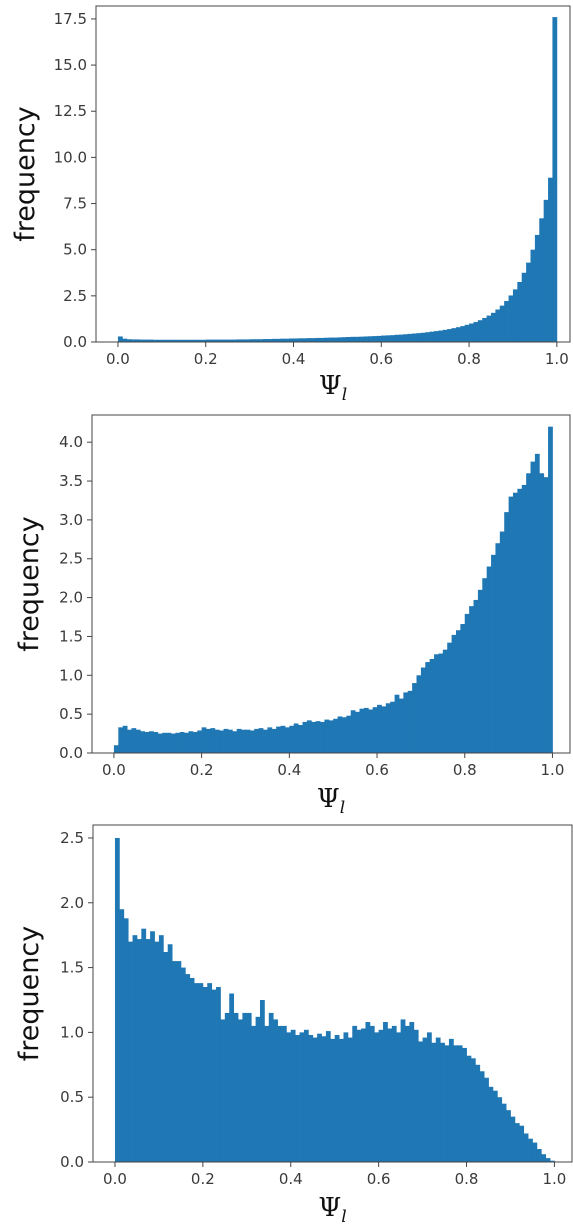  Describe the element at coordinates (291, 1179) in the screenshot. I see `x-tick-label: 0.4` at that location.